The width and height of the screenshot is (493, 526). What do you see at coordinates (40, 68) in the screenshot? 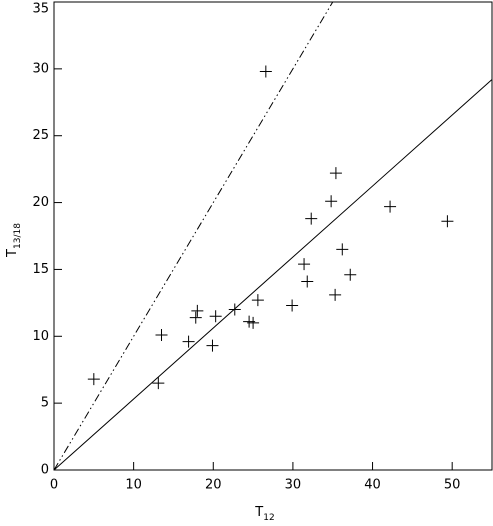
I see `y-tick-label: 30` at bounding box center [40, 68].